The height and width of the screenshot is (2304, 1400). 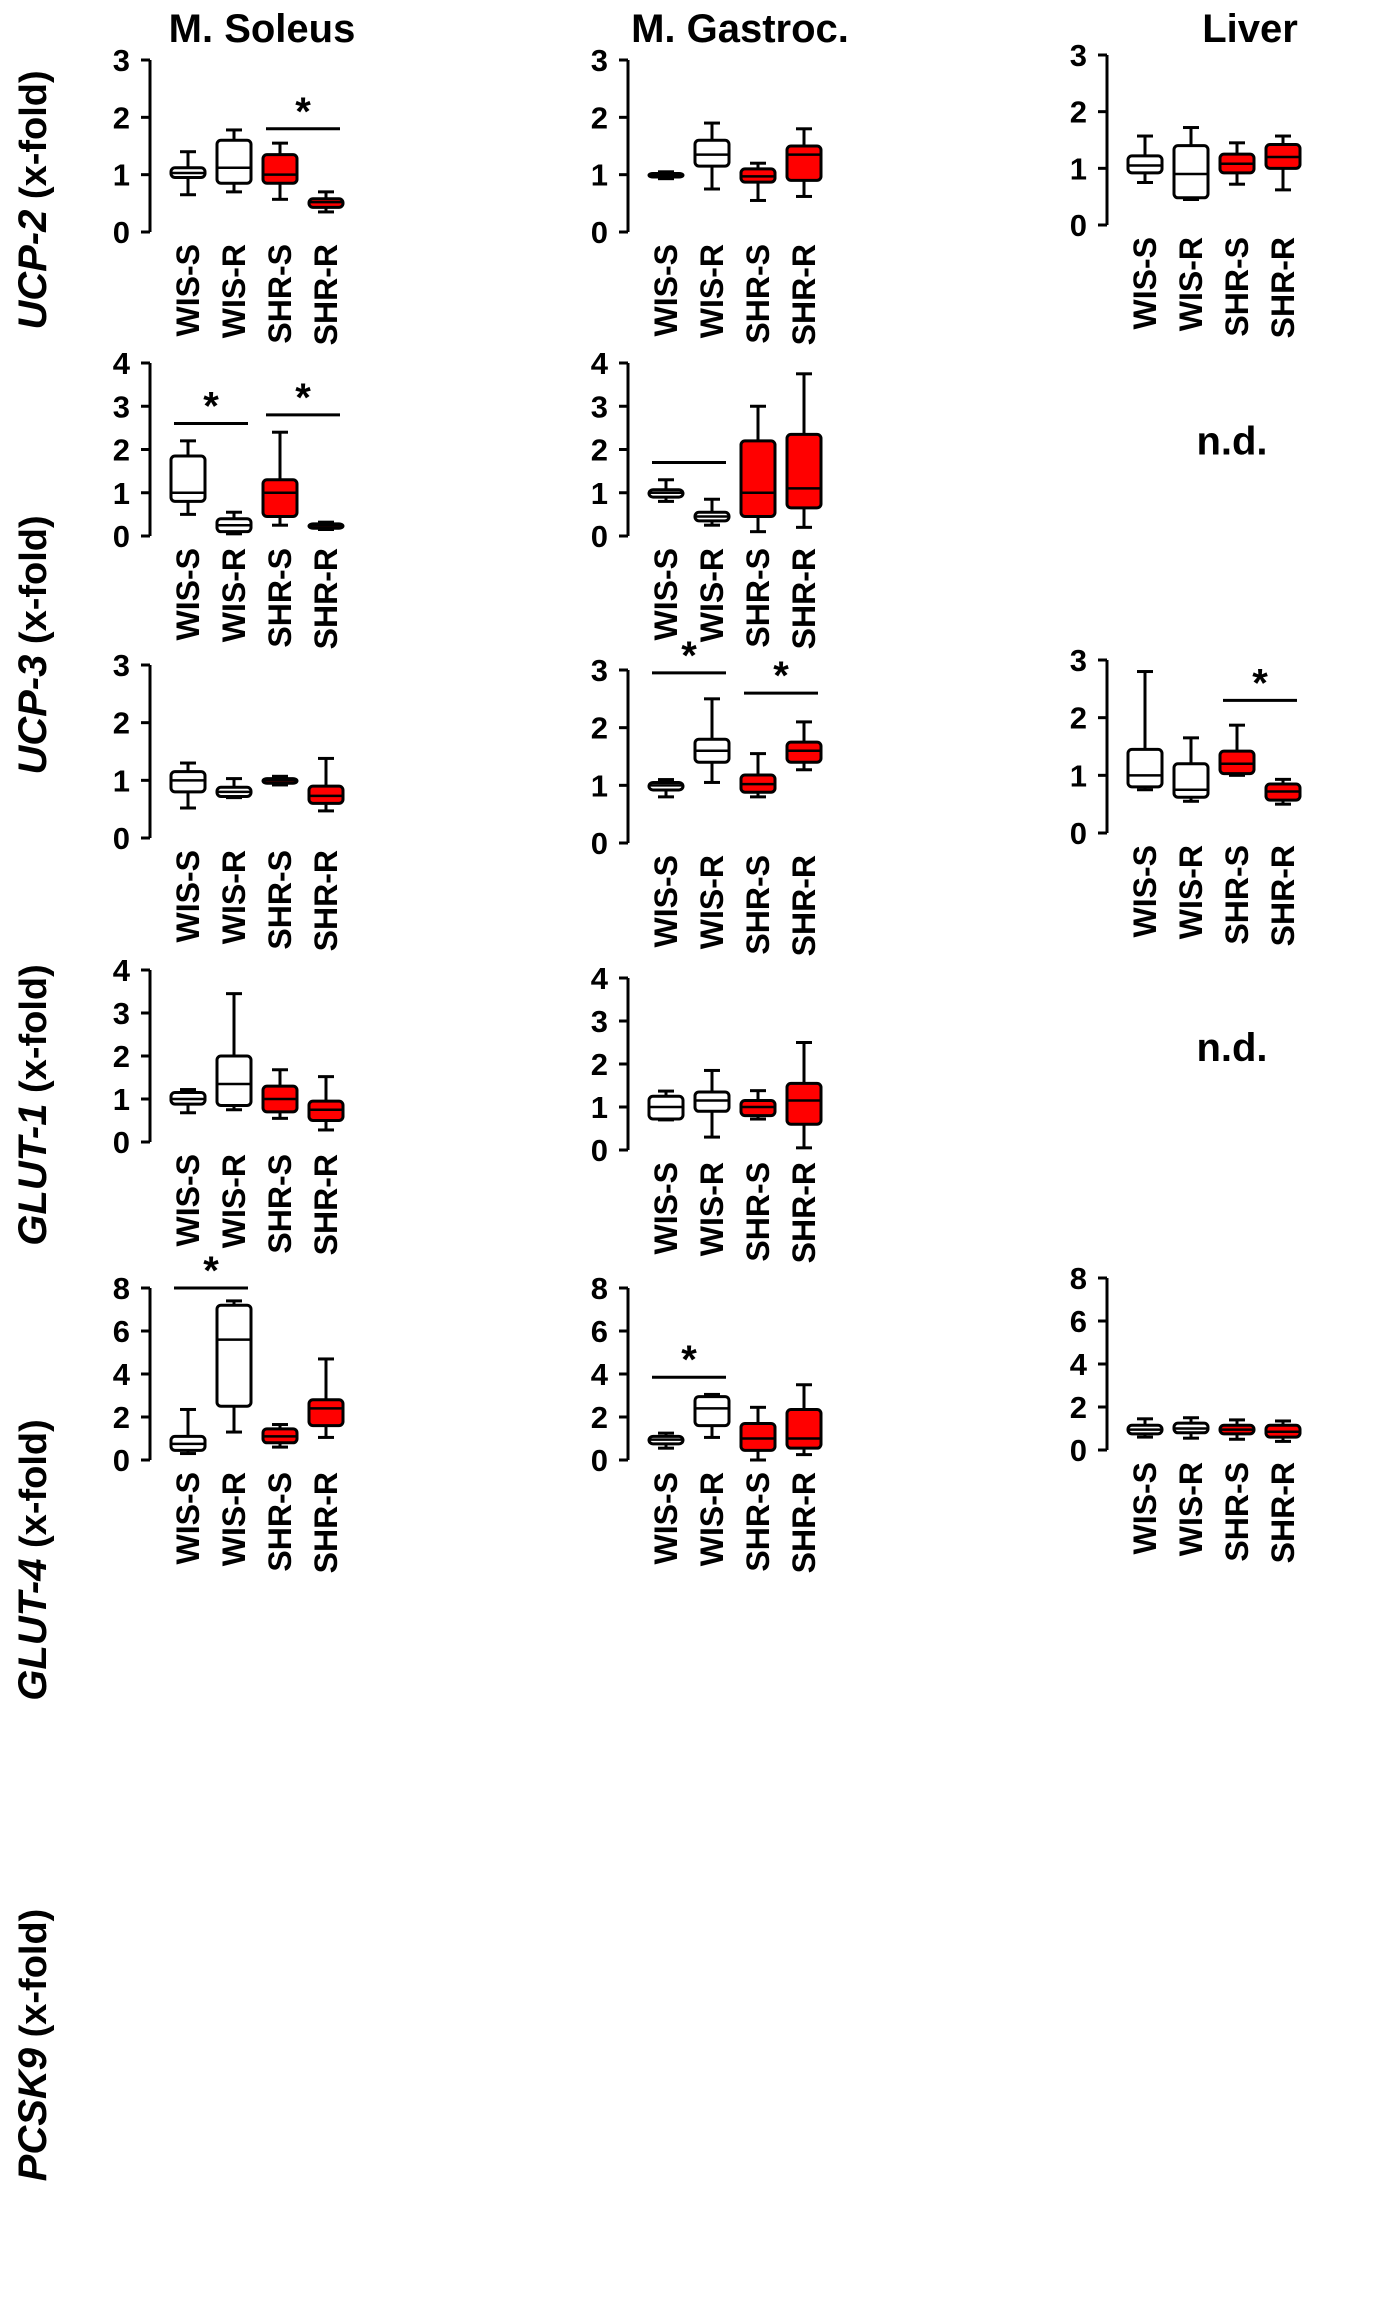 What do you see at coordinates (599, 1288) in the screenshot?
I see `y-tick-label: 8` at bounding box center [599, 1288].